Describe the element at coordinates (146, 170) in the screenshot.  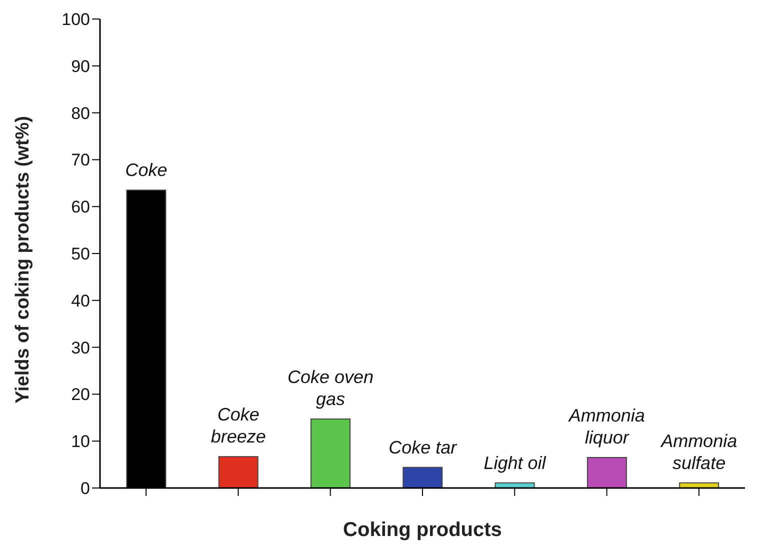
I see `x-tick-label: Coke` at that location.